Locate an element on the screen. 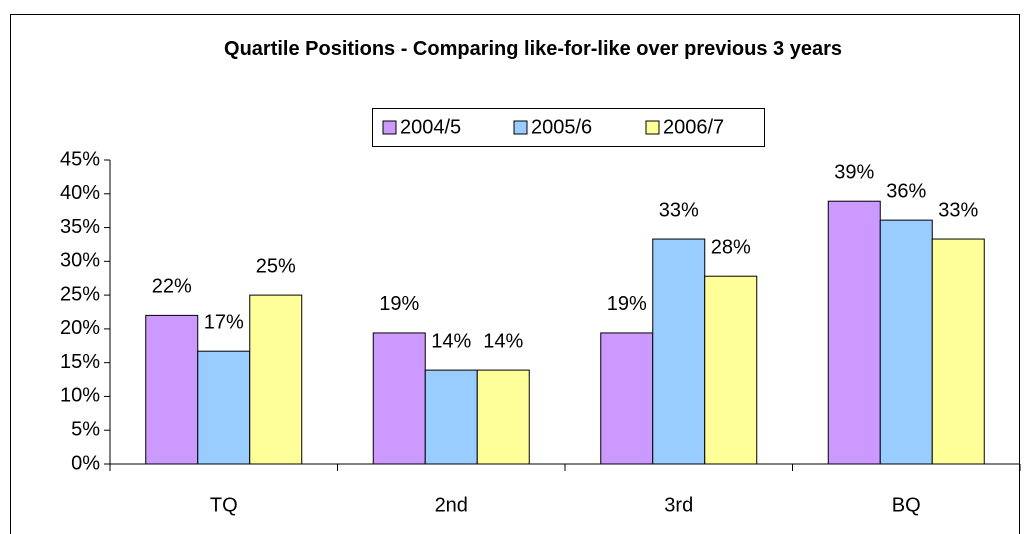 Image resolution: width=1029 pixels, height=534 pixels. y-tick-label: 20% is located at coordinates (80, 328).